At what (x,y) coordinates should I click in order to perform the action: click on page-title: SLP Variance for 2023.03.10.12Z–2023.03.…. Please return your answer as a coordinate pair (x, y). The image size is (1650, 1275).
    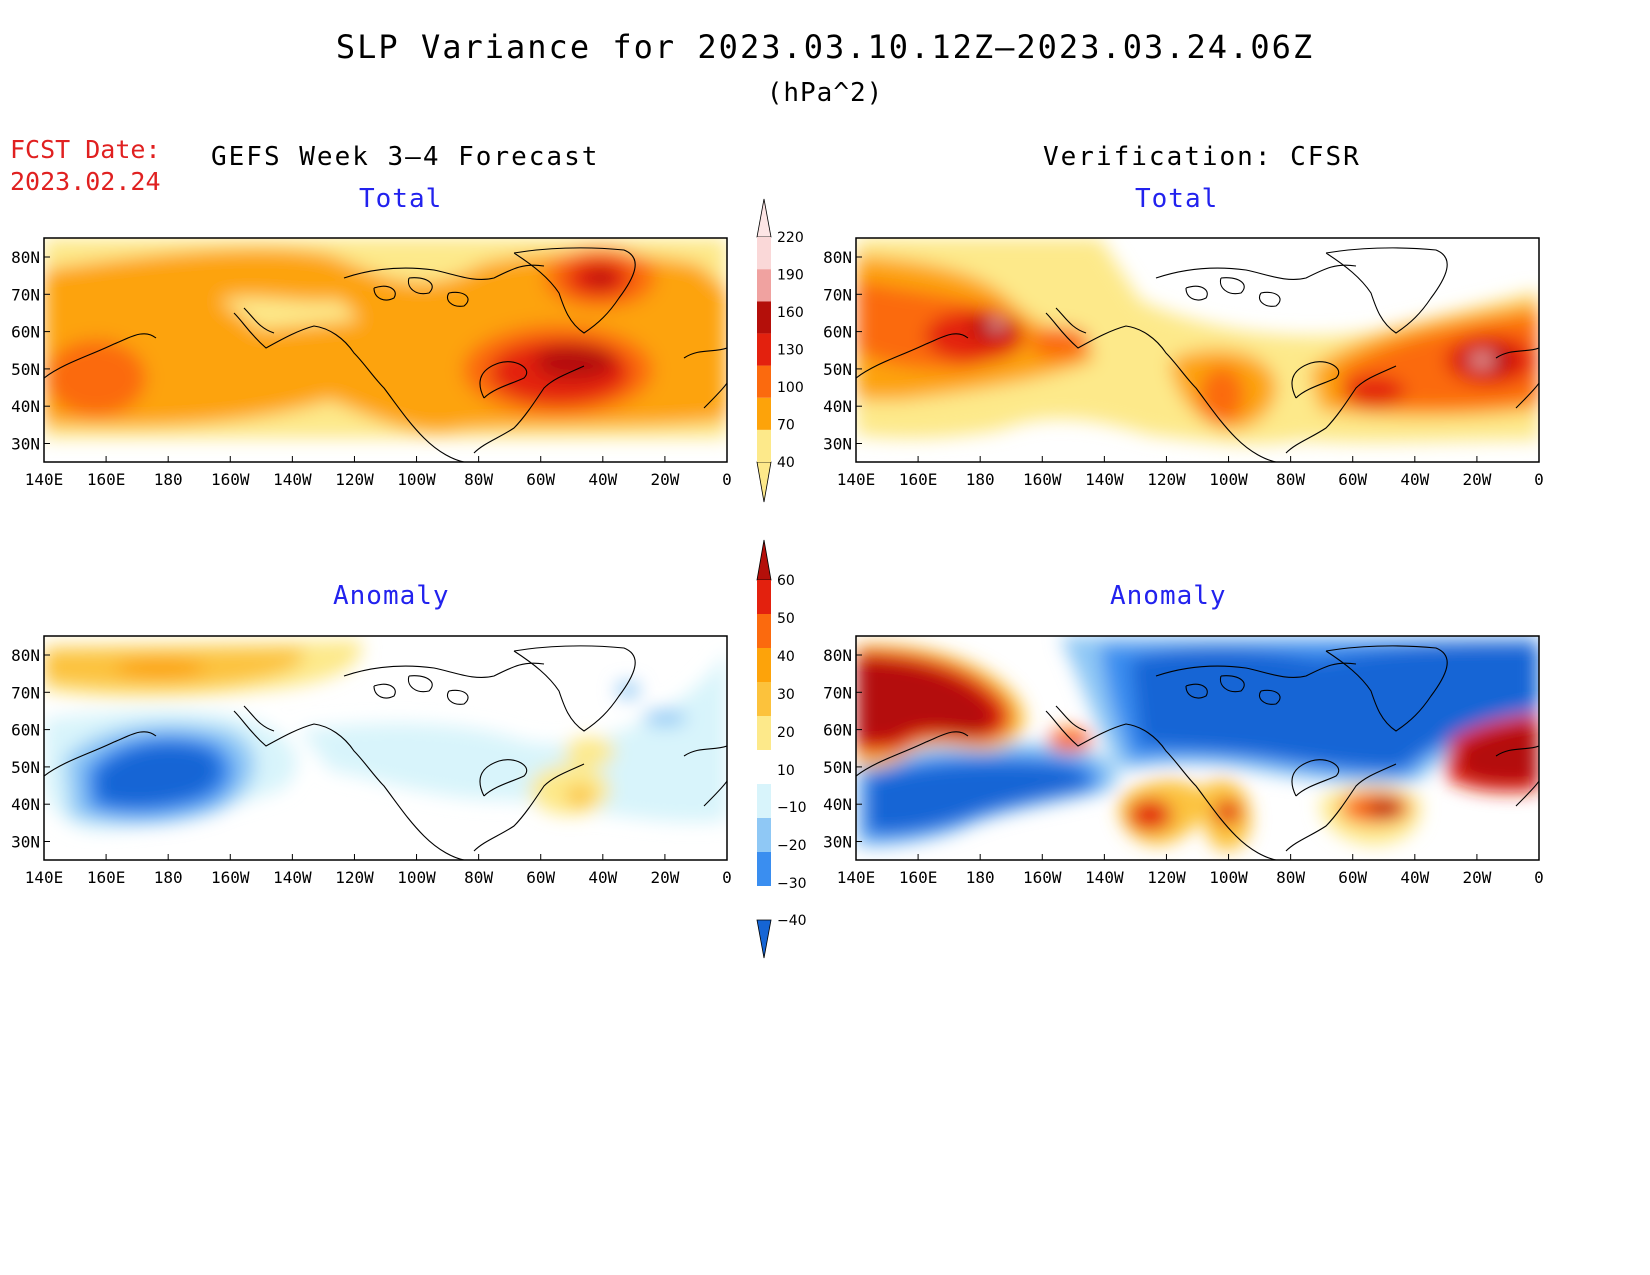
    Looking at the image, I should click on (825, 47).